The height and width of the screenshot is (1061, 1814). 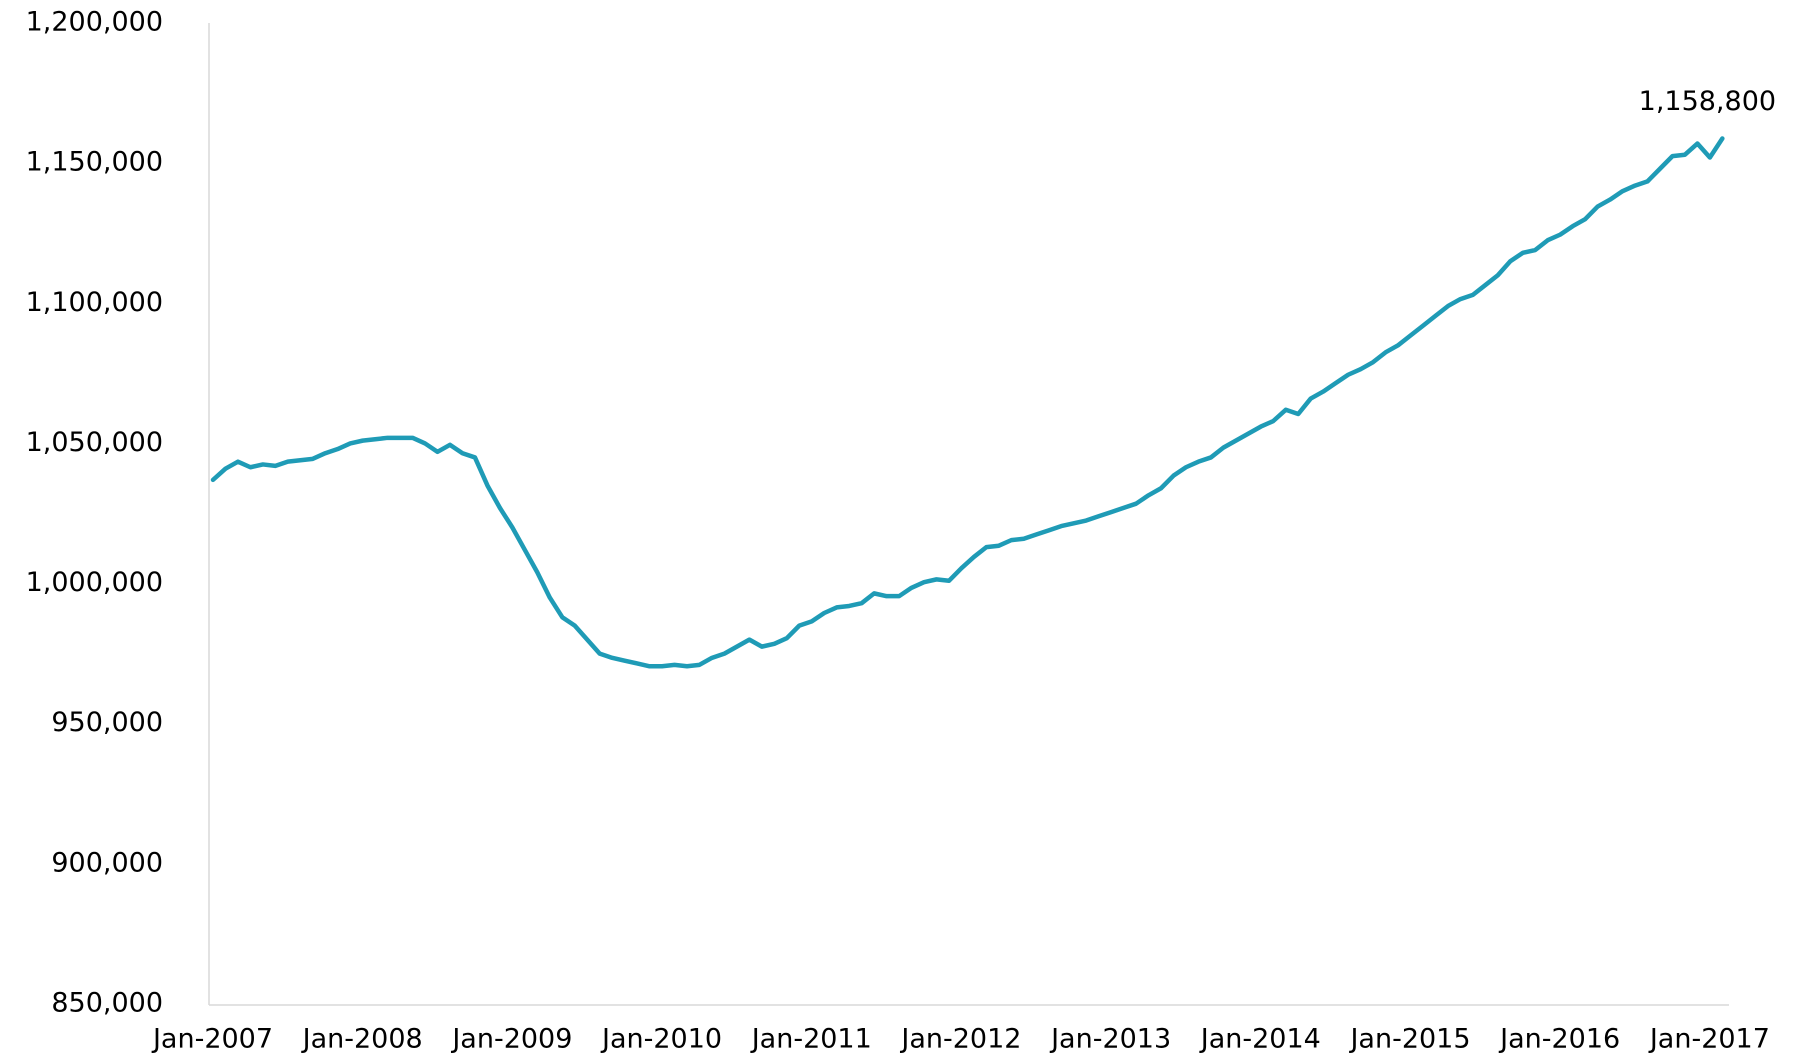 I want to click on y-tick-label: 1,200,000, so click(x=94, y=22).